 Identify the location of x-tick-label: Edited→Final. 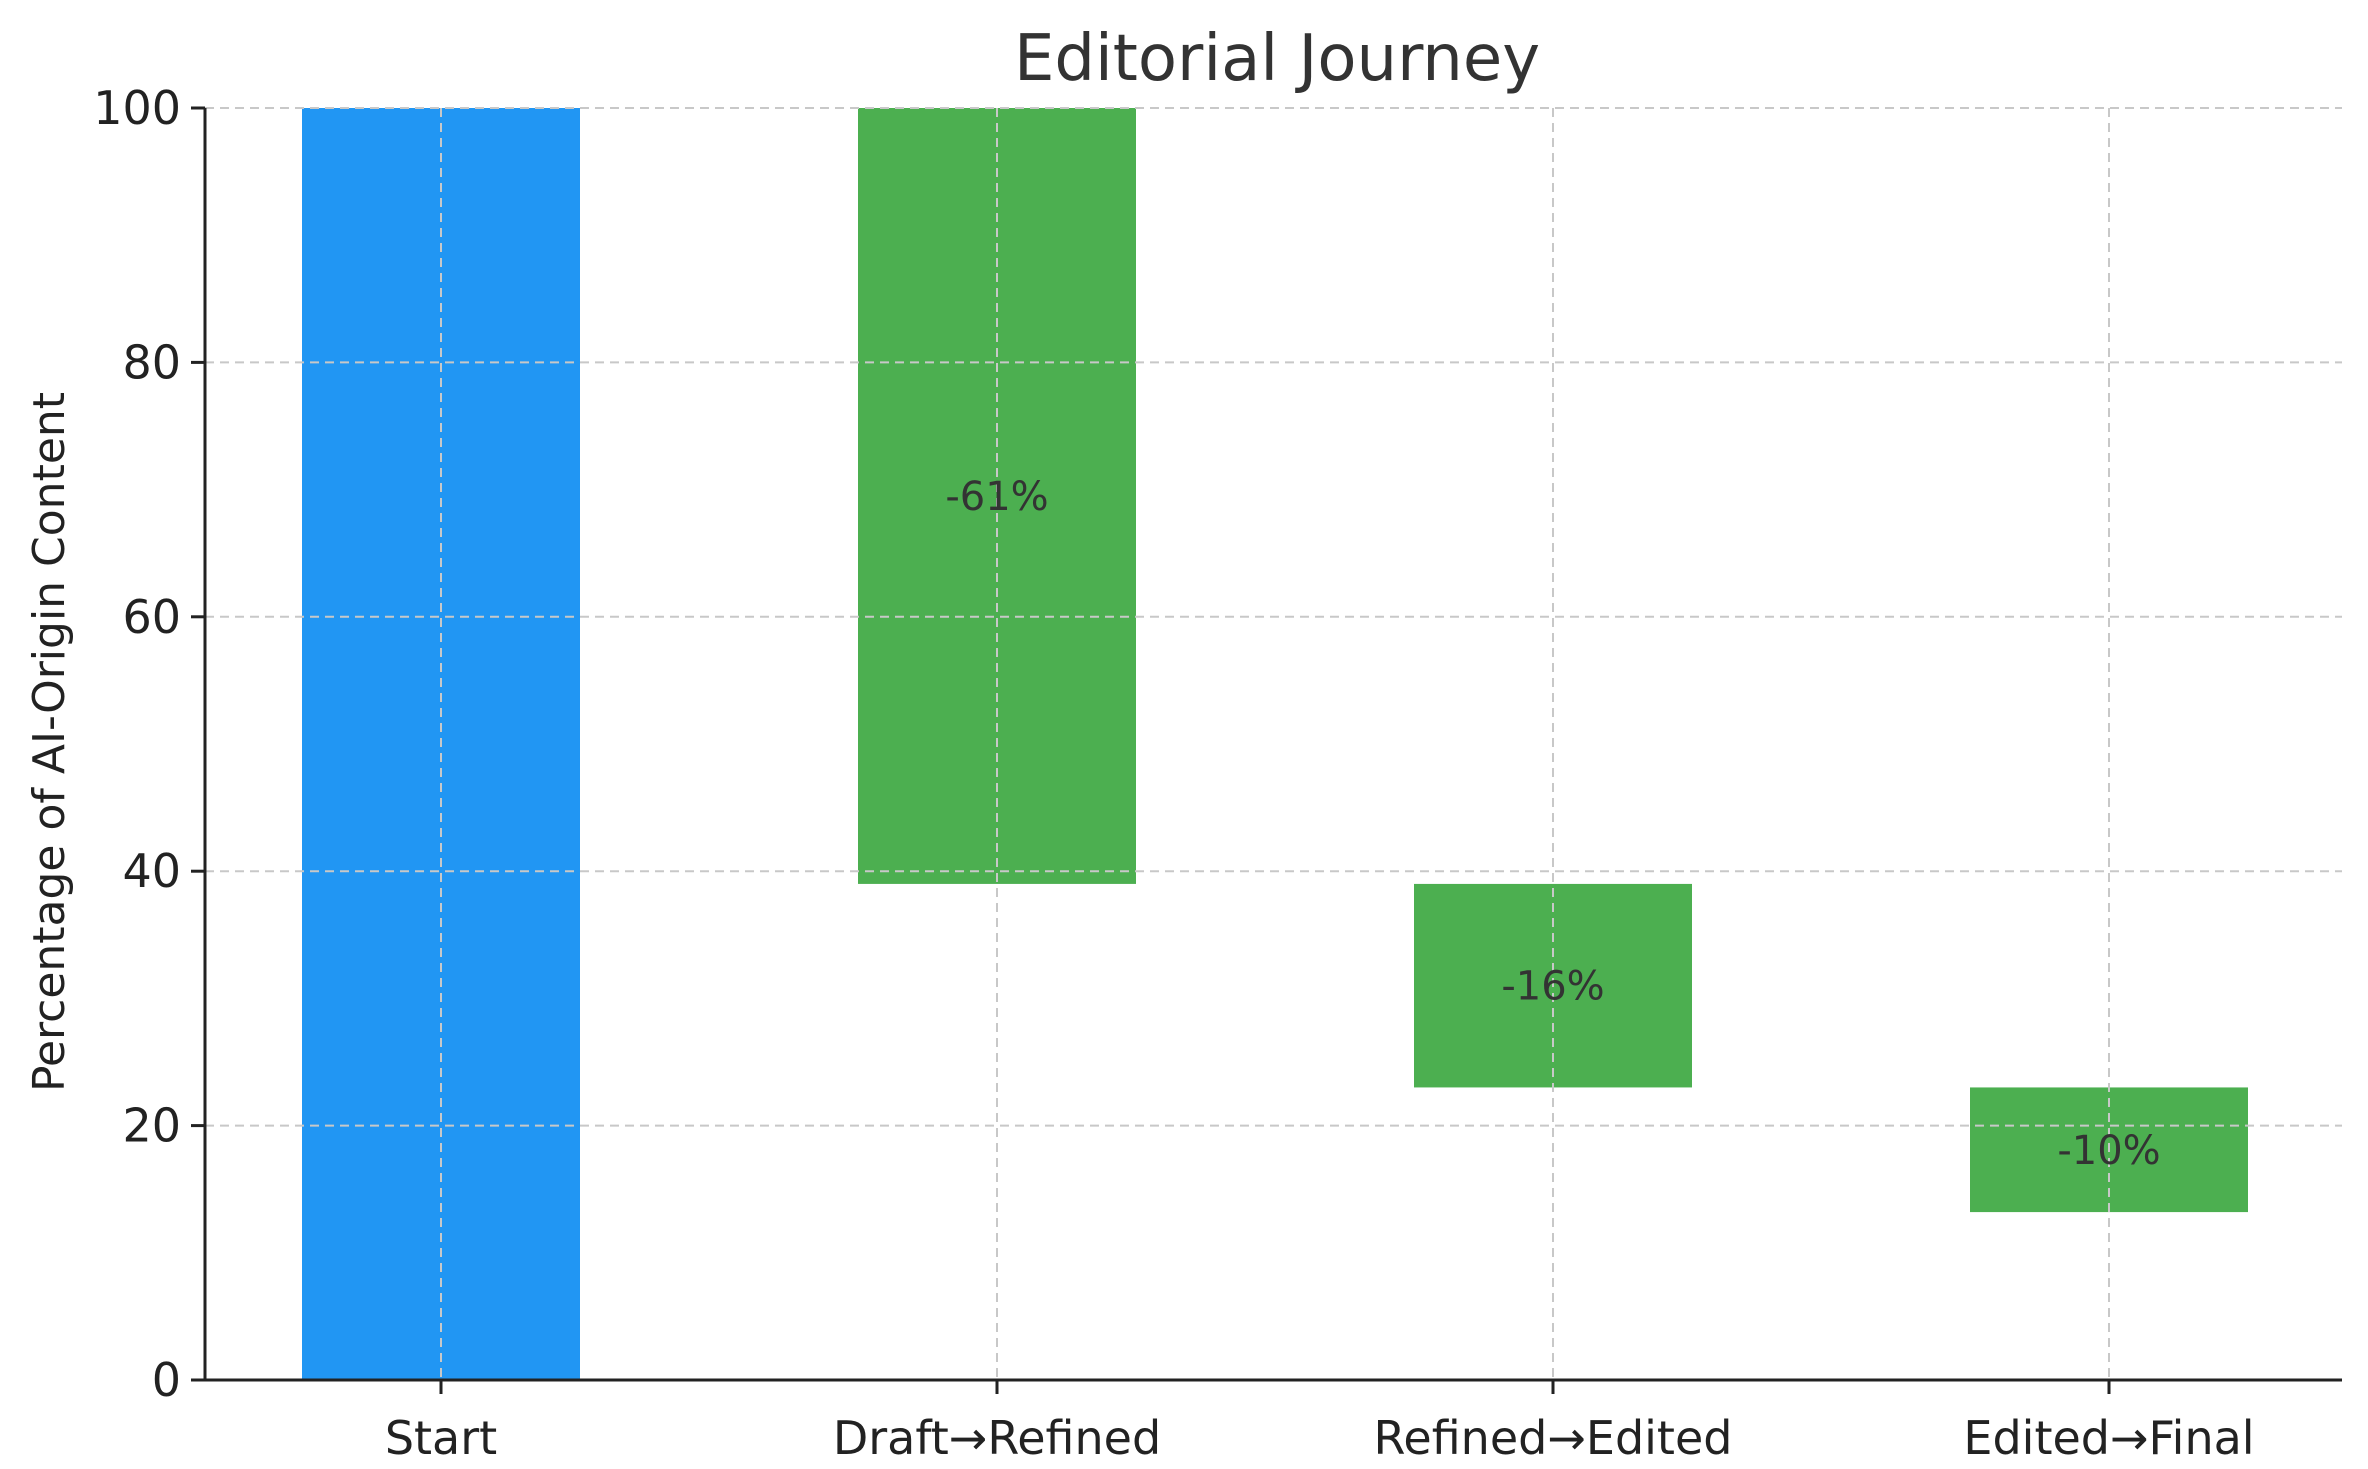
(2108, 1438).